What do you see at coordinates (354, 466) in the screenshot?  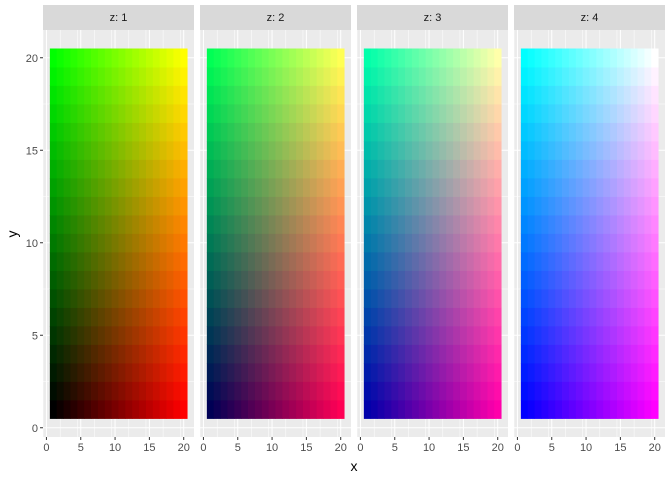 I see `x-axis-title: x` at bounding box center [354, 466].